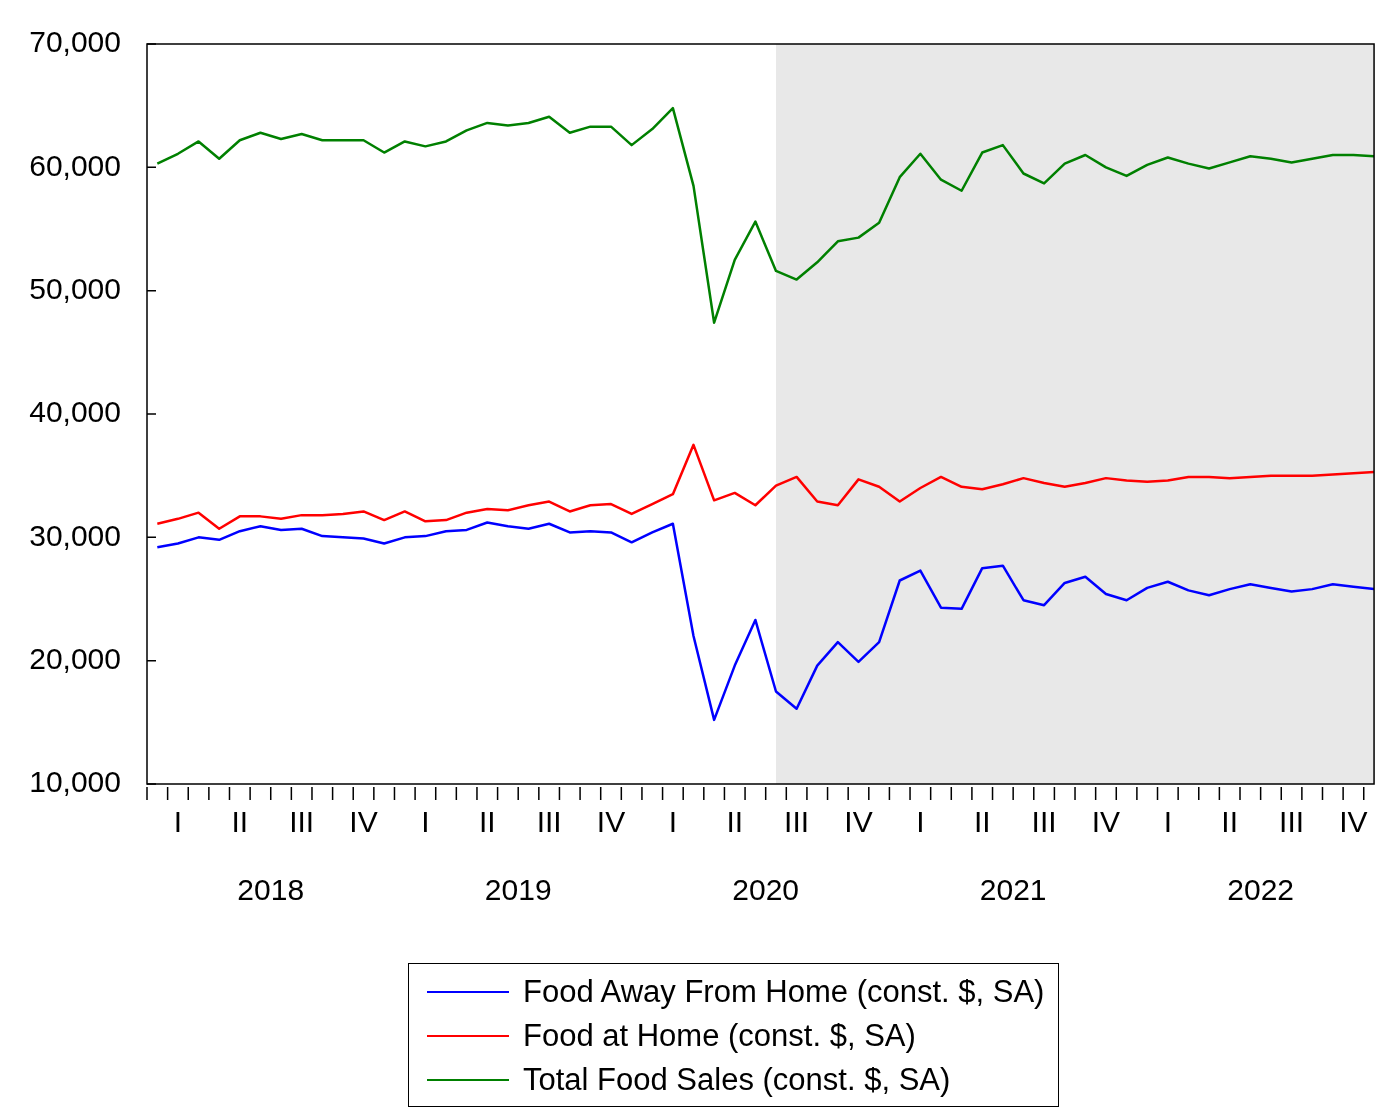 The width and height of the screenshot is (1384, 1108). I want to click on legend-label: Food Away From Home (const. $, SA), so click(784, 992).